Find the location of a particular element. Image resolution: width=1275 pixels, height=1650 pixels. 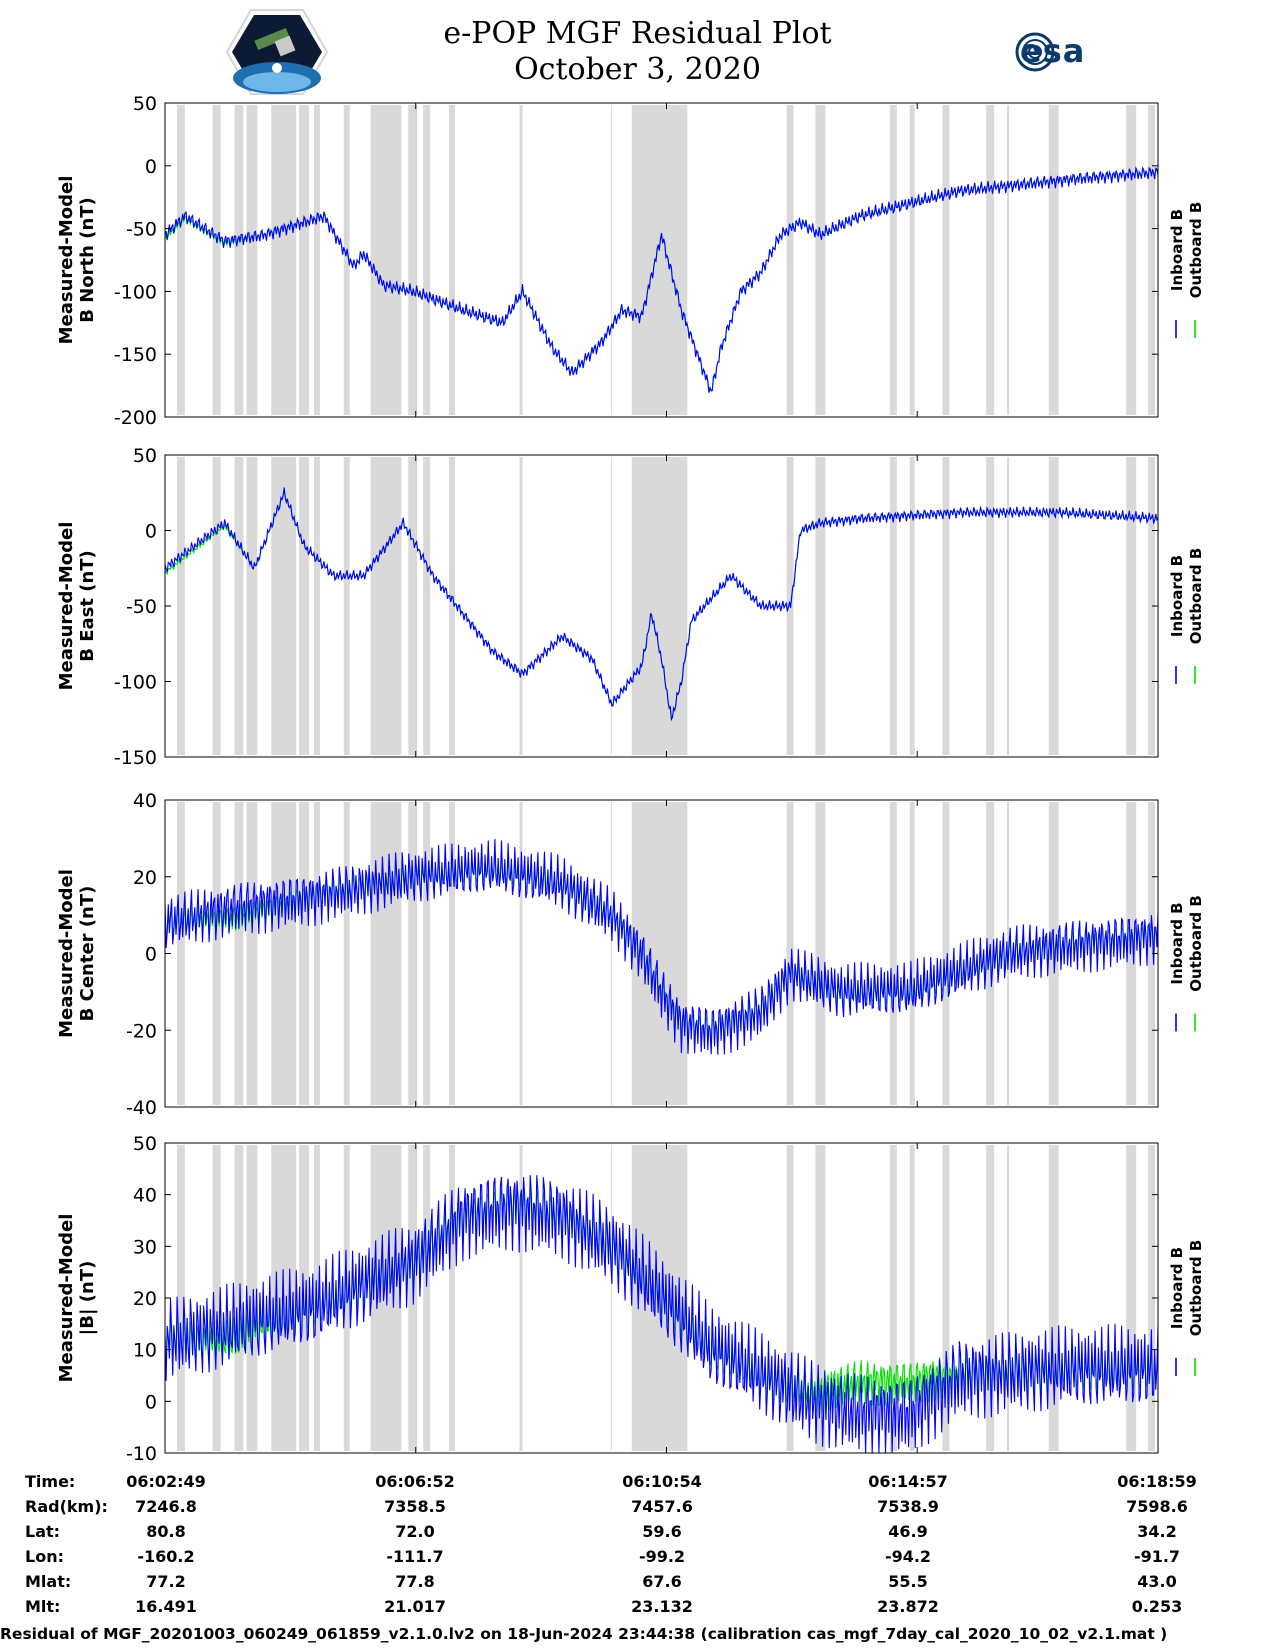

info-time: 06:06:52 is located at coordinates (415, 1481).